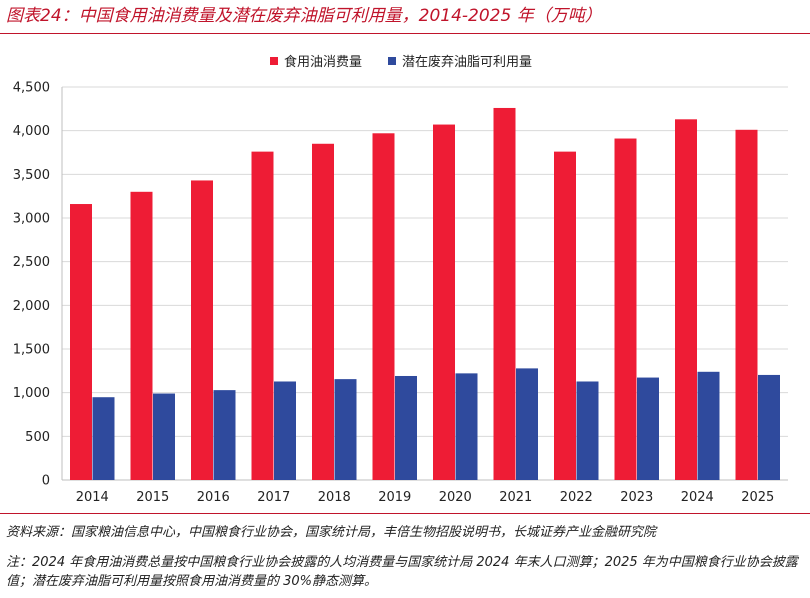 This screenshot has width=810, height=598. Describe the element at coordinates (636, 497) in the screenshot. I see `x-tick-label: 2023` at that location.